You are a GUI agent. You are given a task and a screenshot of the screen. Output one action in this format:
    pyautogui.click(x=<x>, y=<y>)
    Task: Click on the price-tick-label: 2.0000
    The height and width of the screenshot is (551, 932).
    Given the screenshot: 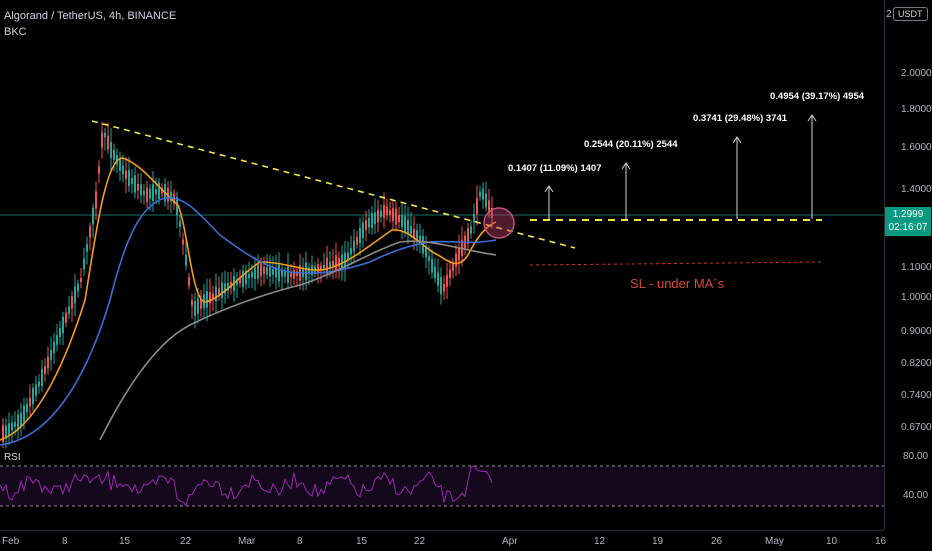 What is the action you would take?
    pyautogui.click(x=916, y=73)
    